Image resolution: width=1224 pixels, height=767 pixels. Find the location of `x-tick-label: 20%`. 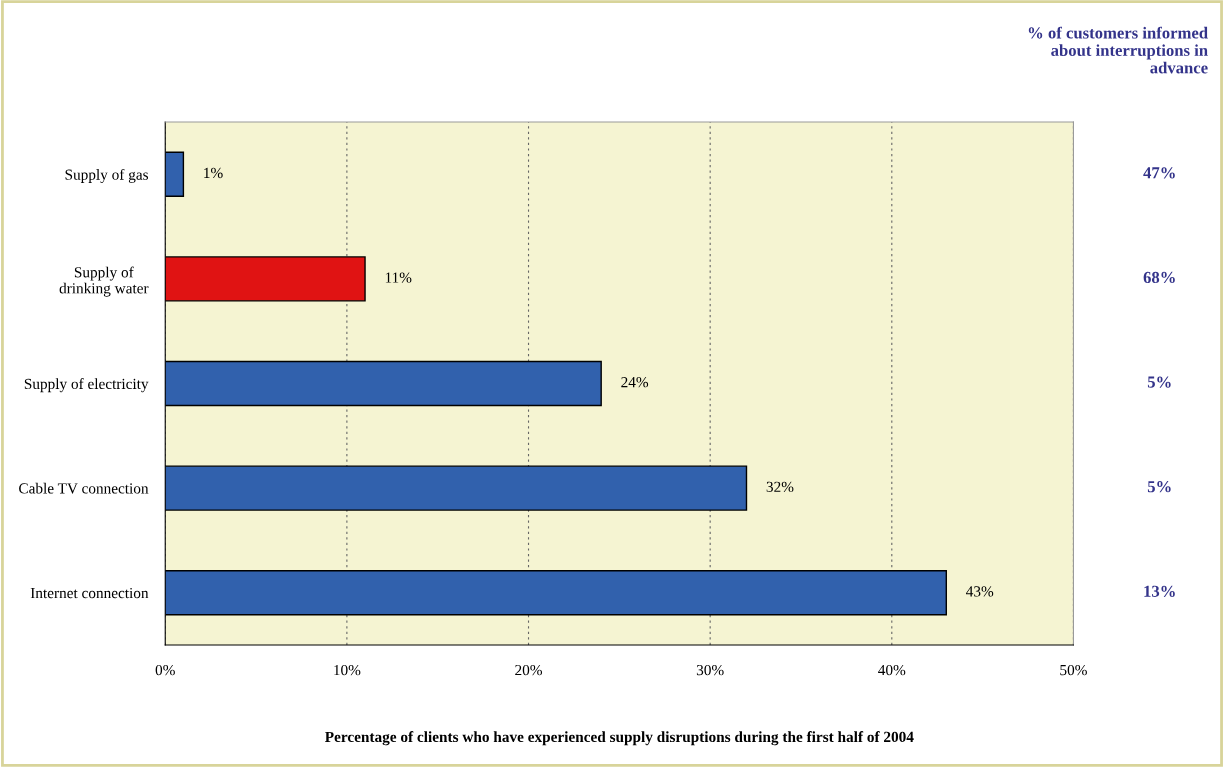

x-tick-label: 20% is located at coordinates (528, 670).